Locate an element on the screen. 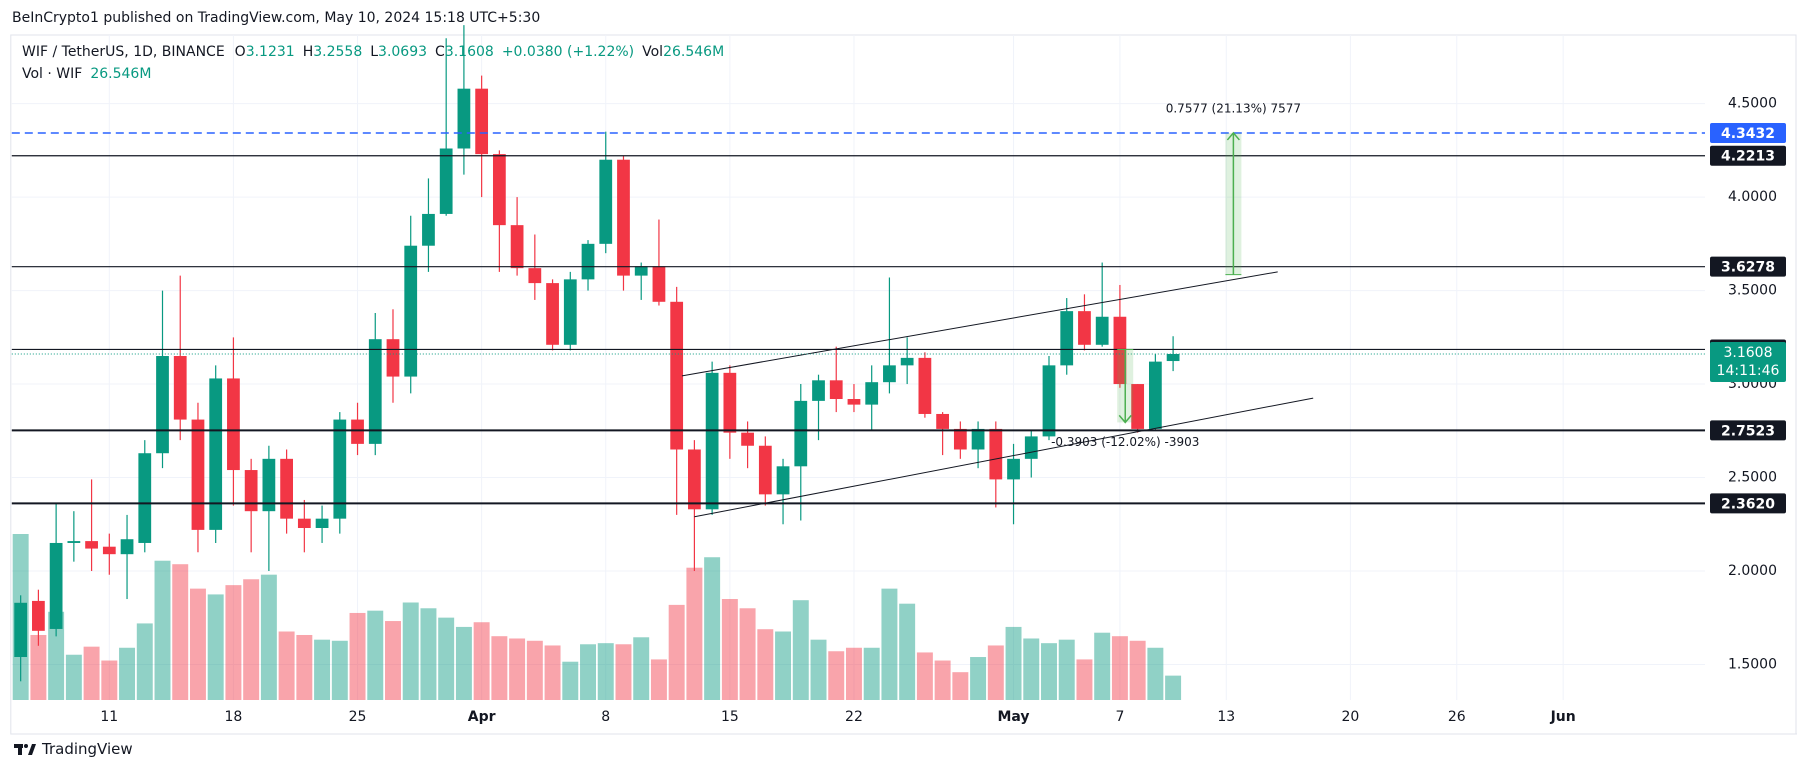  countdown: 14:11:46 is located at coordinates (1748, 371).